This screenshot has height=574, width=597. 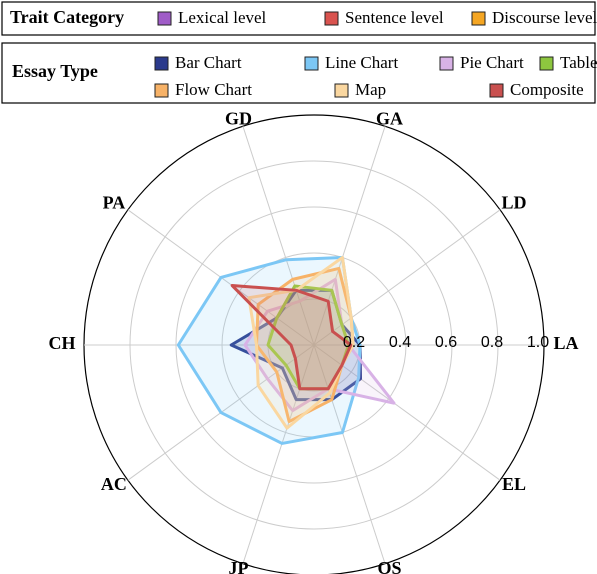 I want to click on axis-label: EL, so click(x=514, y=484).